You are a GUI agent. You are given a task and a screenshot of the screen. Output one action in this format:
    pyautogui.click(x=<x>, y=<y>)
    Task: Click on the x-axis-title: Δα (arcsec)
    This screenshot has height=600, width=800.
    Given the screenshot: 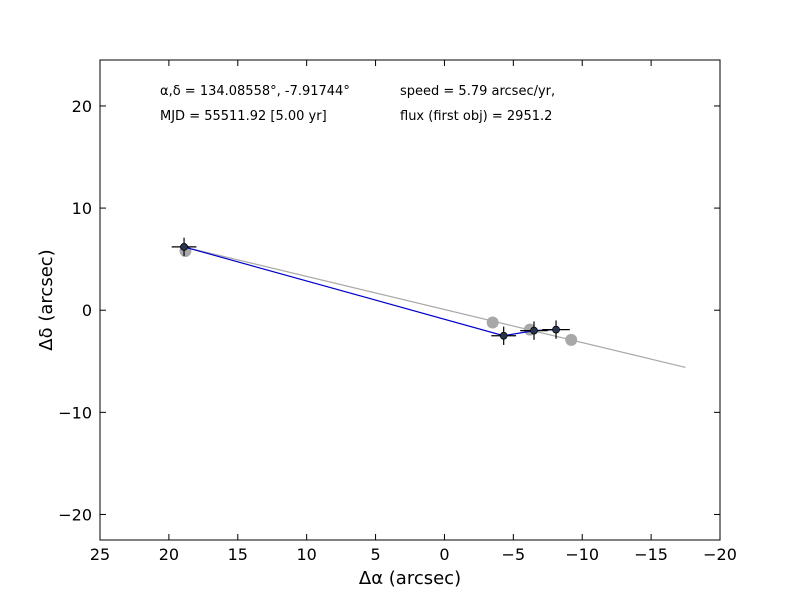 What is the action you would take?
    pyautogui.click(x=410, y=578)
    